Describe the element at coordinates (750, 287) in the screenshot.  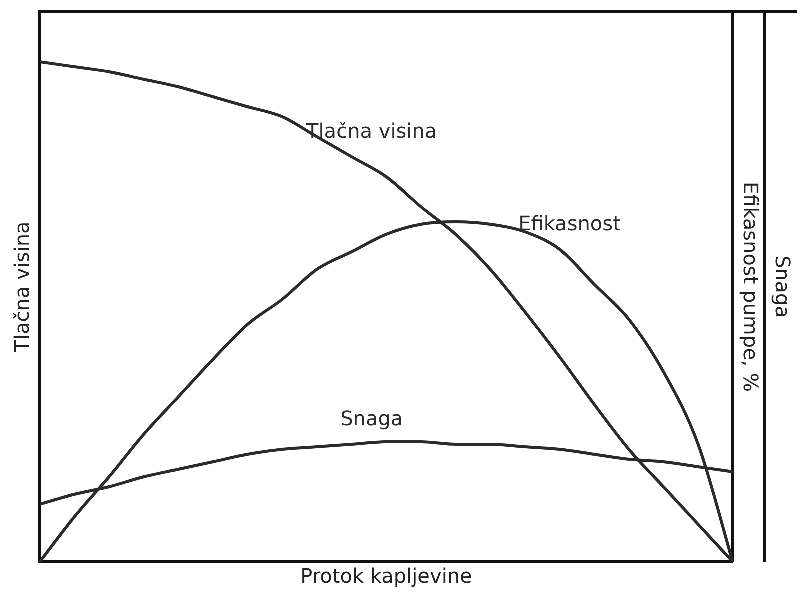
I see `y2-axis-title: Efikasnost pumpe, %` at that location.